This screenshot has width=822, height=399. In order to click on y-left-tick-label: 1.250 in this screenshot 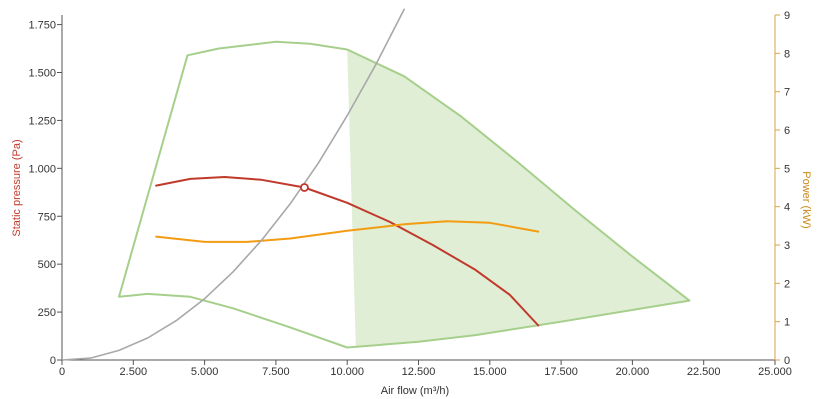, I will do `click(42, 121)`.